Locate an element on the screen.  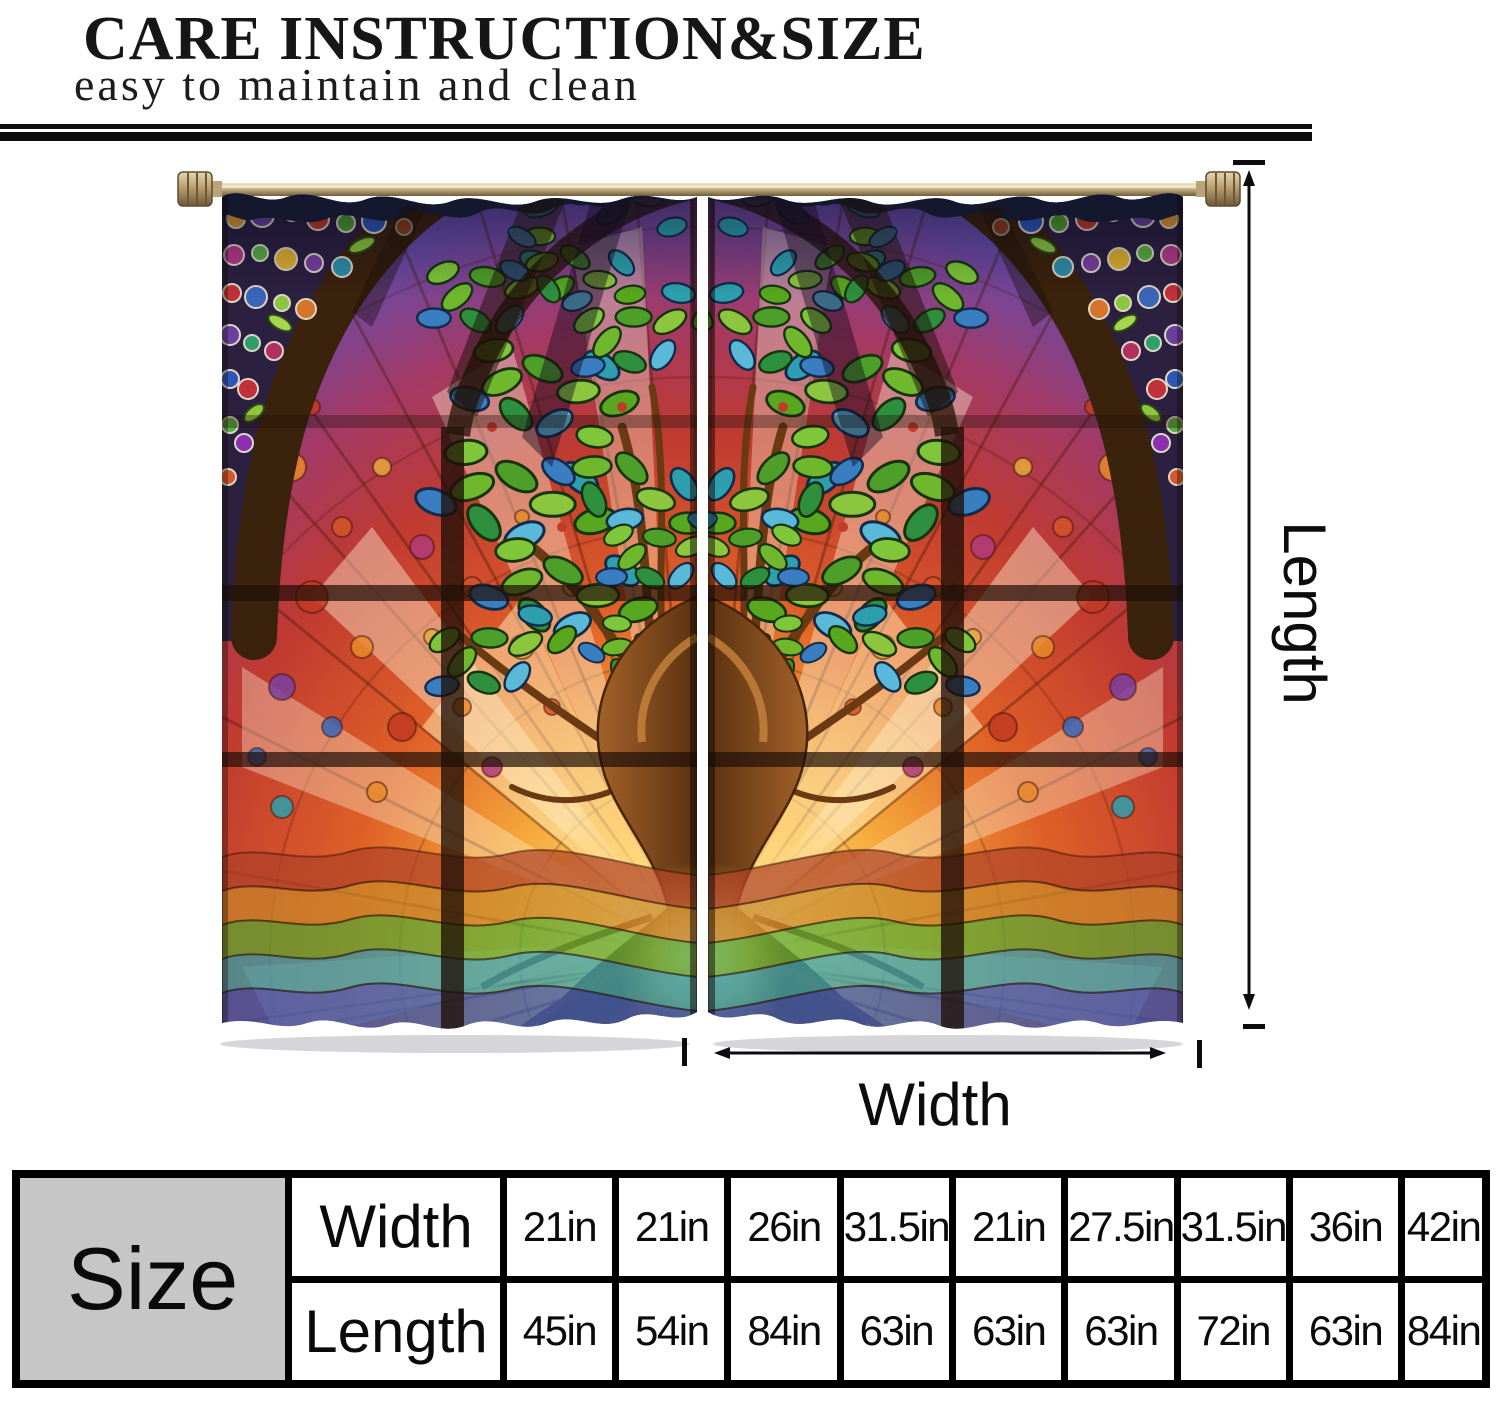
length-value-cell: 54in is located at coordinates (672, 1331).